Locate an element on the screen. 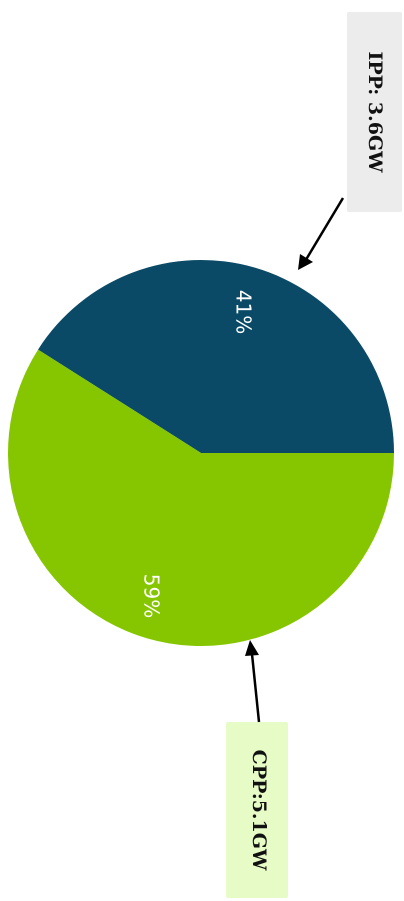 The image size is (404, 901). callout-cpp: CPP:5.1GW is located at coordinates (257, 769).